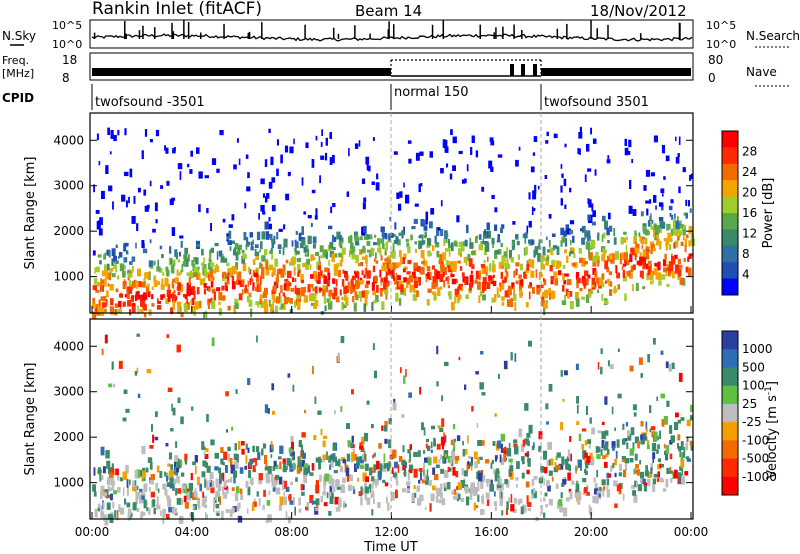  What do you see at coordinates (721, 25) in the screenshot?
I see `noise-tick-right-top: 10^5` at bounding box center [721, 25].